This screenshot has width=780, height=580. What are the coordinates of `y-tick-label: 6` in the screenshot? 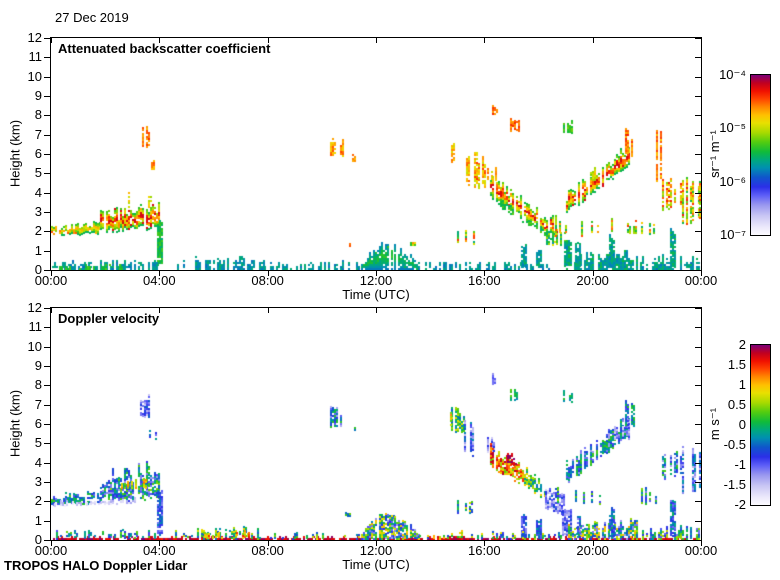 It's located at (38, 423).